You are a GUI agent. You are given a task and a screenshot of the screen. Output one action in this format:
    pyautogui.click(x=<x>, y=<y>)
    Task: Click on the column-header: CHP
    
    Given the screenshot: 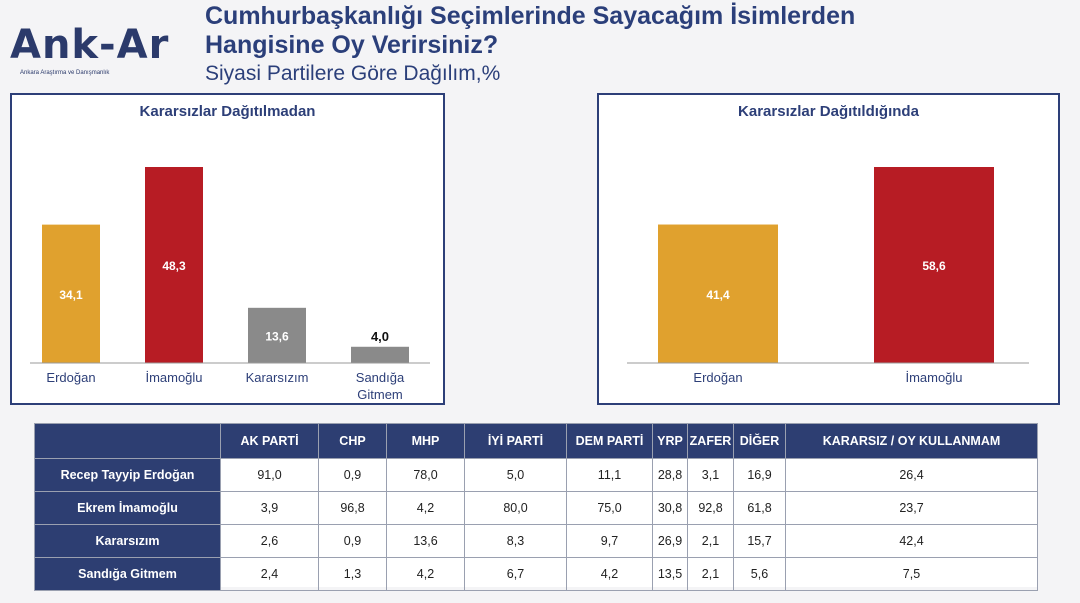 What is the action you would take?
    pyautogui.click(x=352, y=441)
    